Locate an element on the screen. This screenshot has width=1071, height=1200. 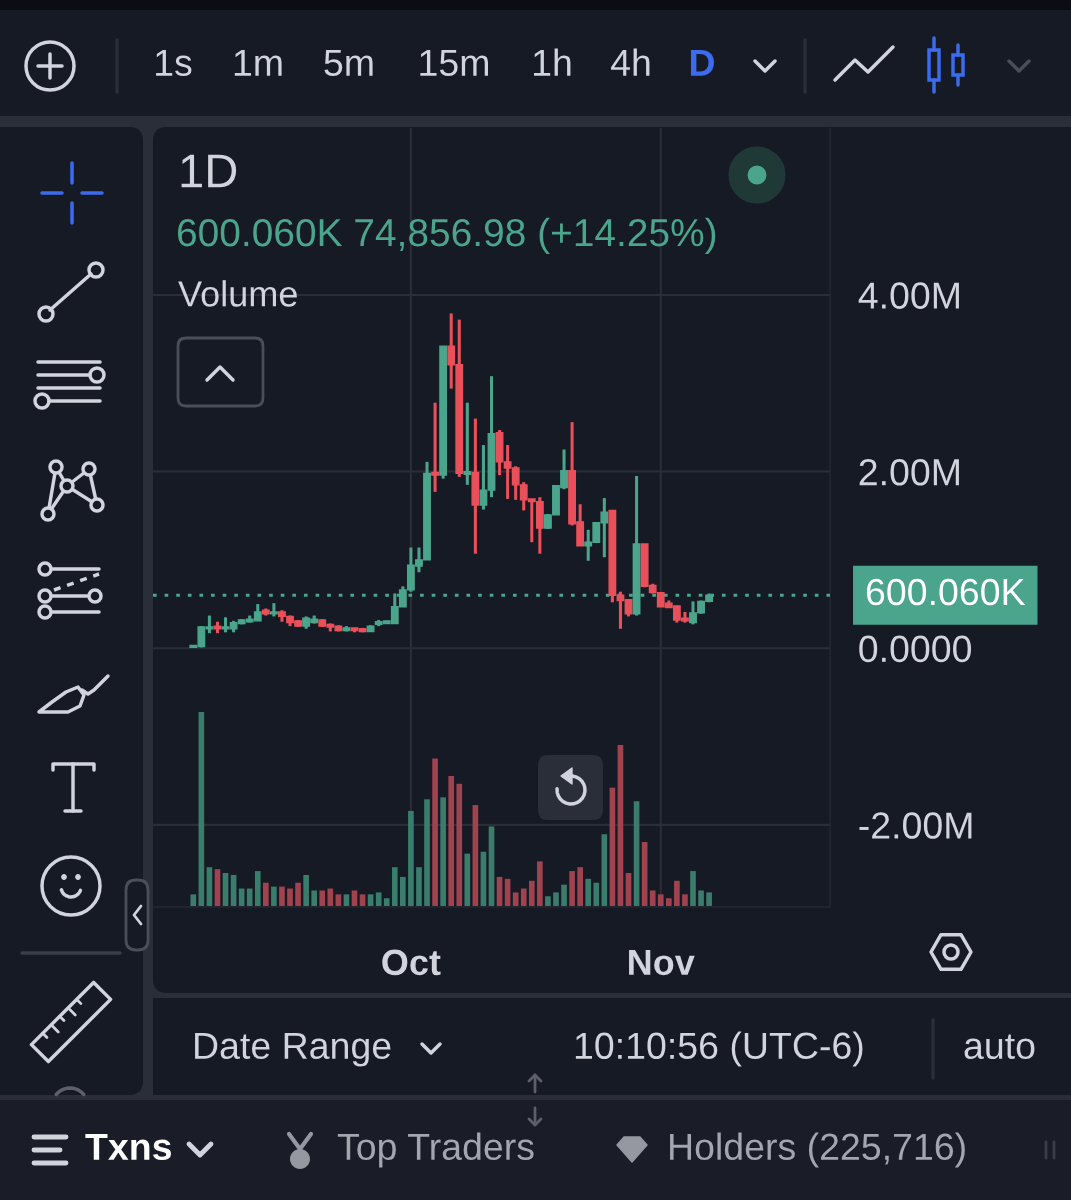
text: 5m is located at coordinates (348, 63).